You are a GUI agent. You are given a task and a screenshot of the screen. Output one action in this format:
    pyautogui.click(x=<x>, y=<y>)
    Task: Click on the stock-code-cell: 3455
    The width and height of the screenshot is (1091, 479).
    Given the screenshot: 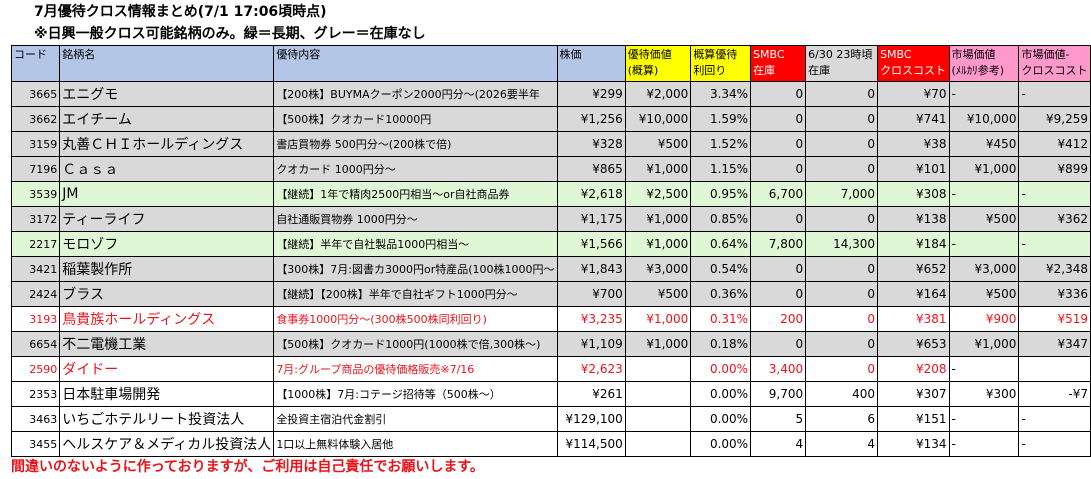 What is the action you would take?
    pyautogui.click(x=35, y=444)
    